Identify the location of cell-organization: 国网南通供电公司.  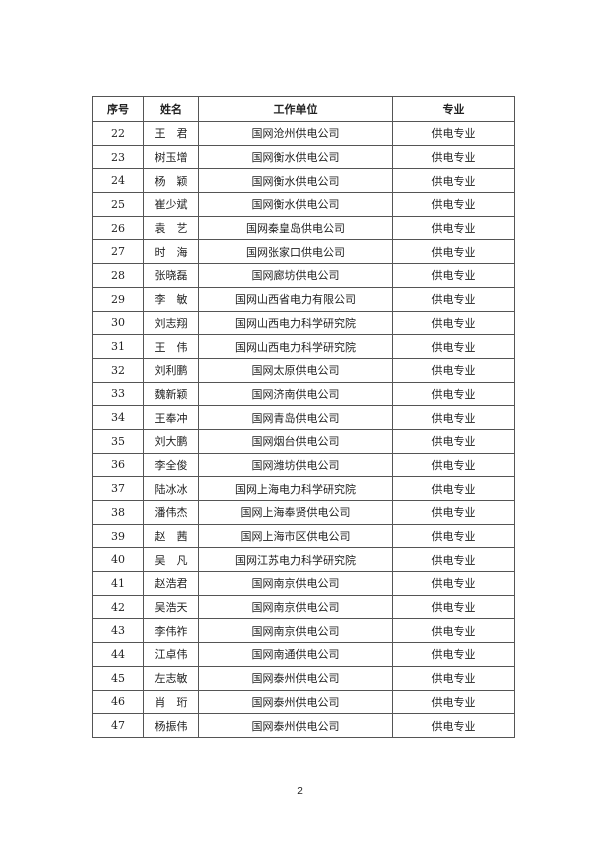
(295, 654).